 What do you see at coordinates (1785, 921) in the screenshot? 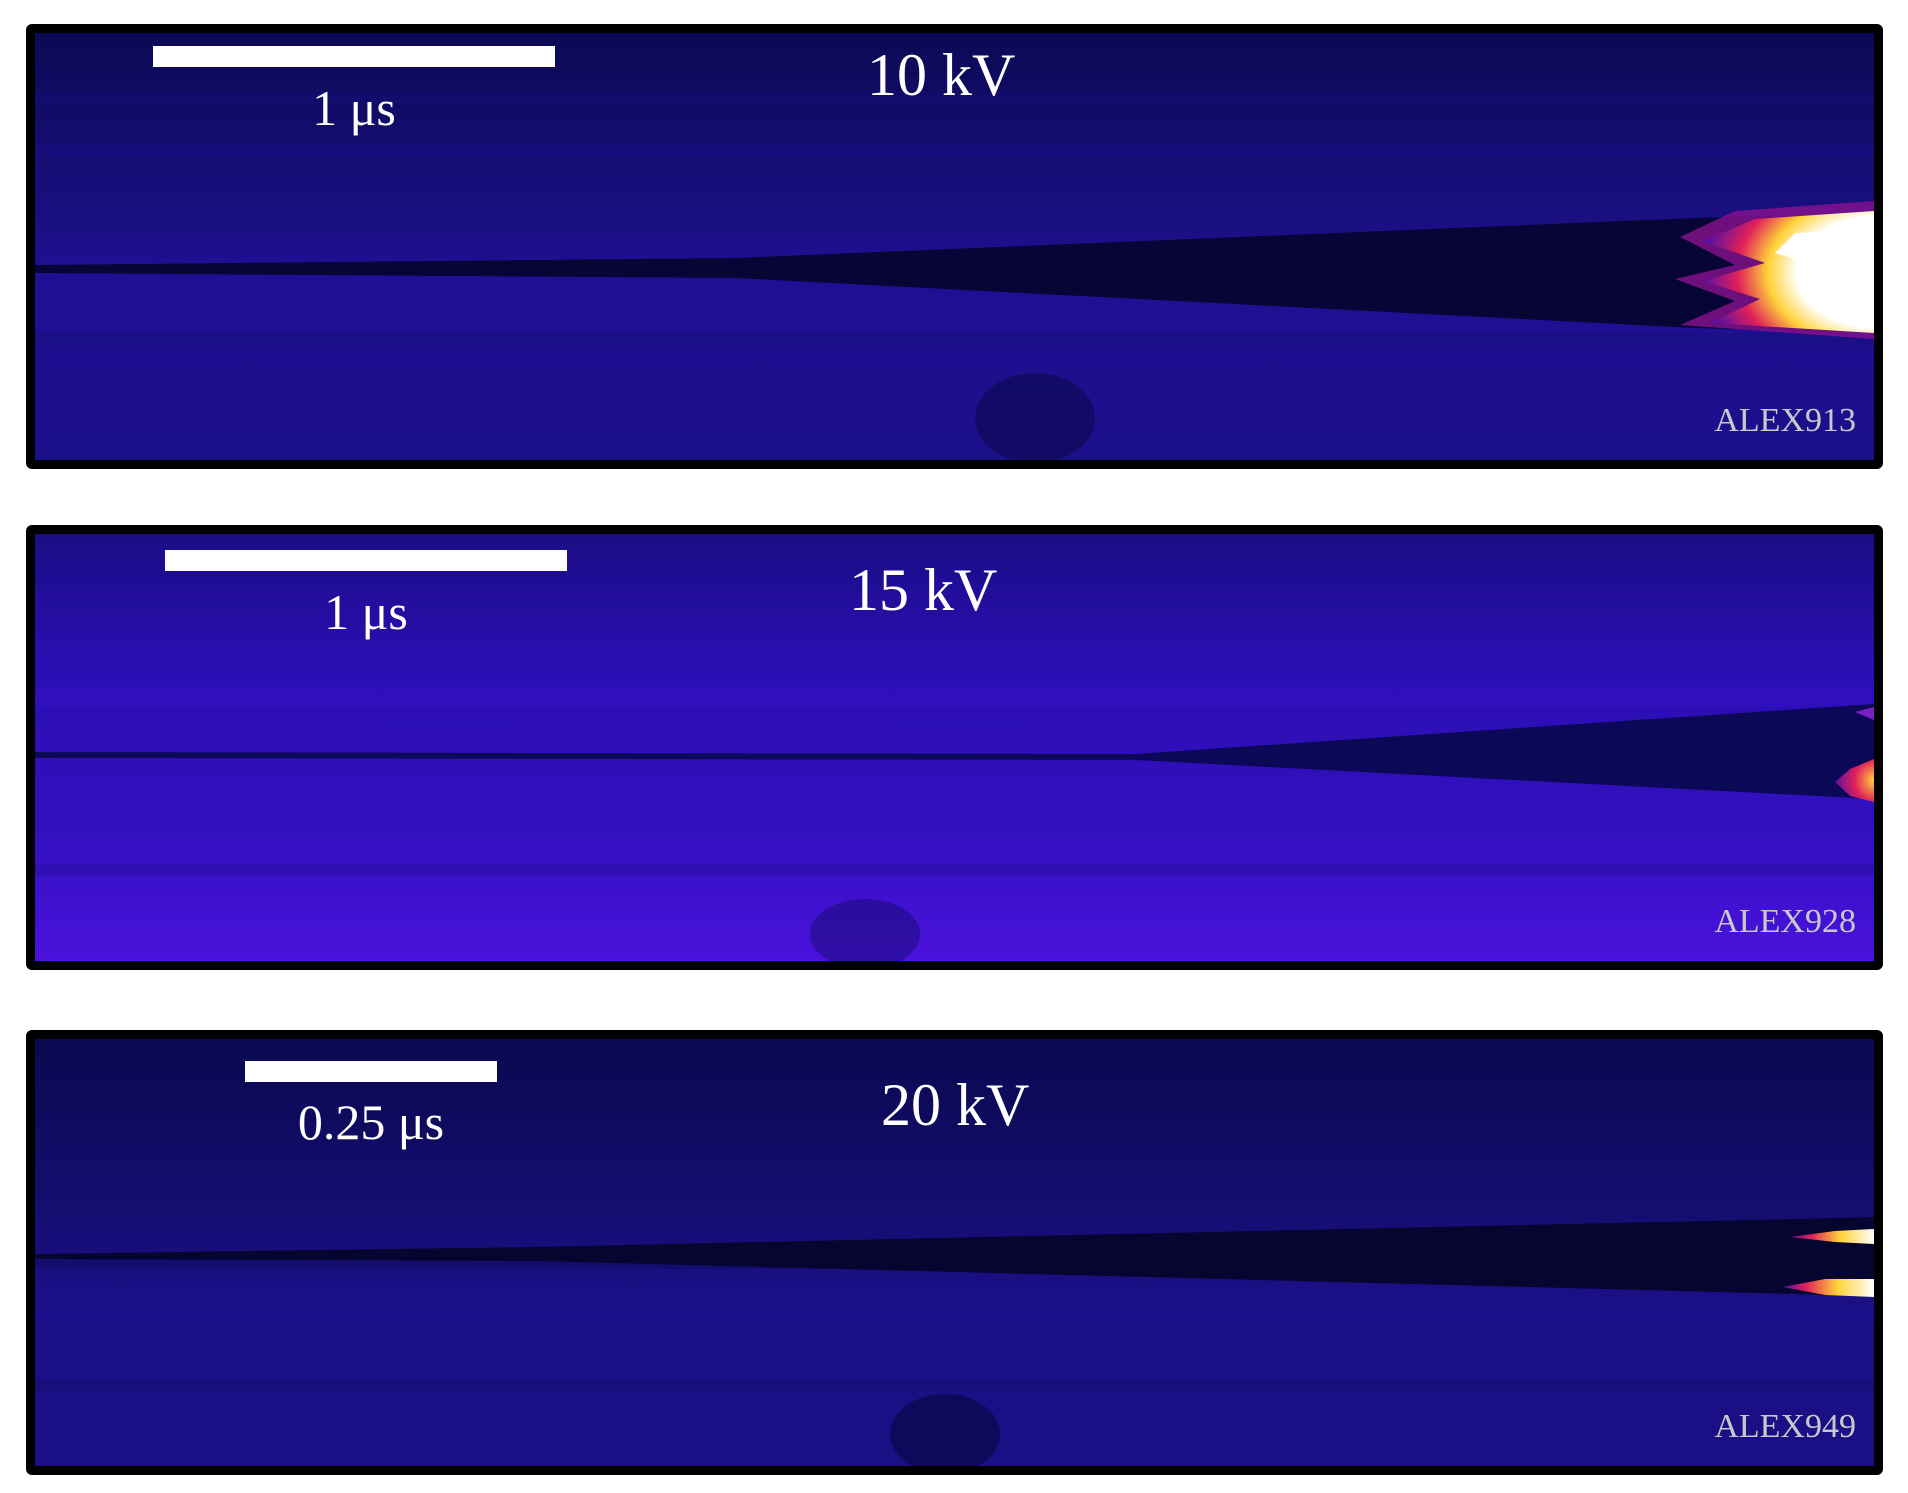
I see `shot-id: ALEX928` at bounding box center [1785, 921].